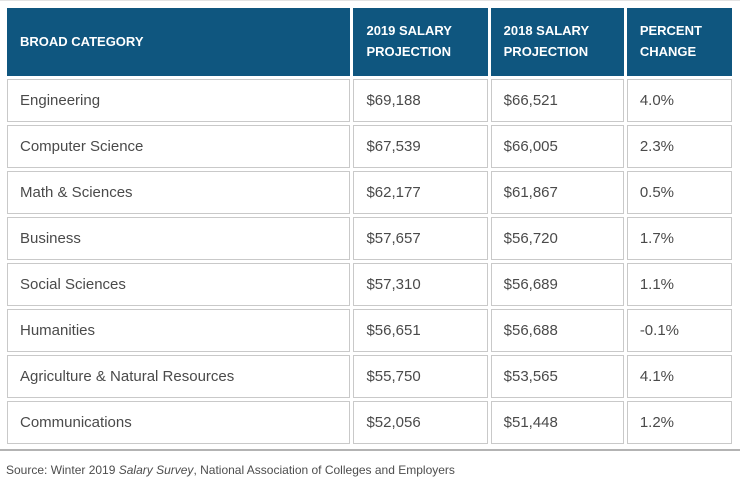 This screenshot has width=740, height=488. I want to click on cell-salary-2018: $61,867, so click(557, 192).